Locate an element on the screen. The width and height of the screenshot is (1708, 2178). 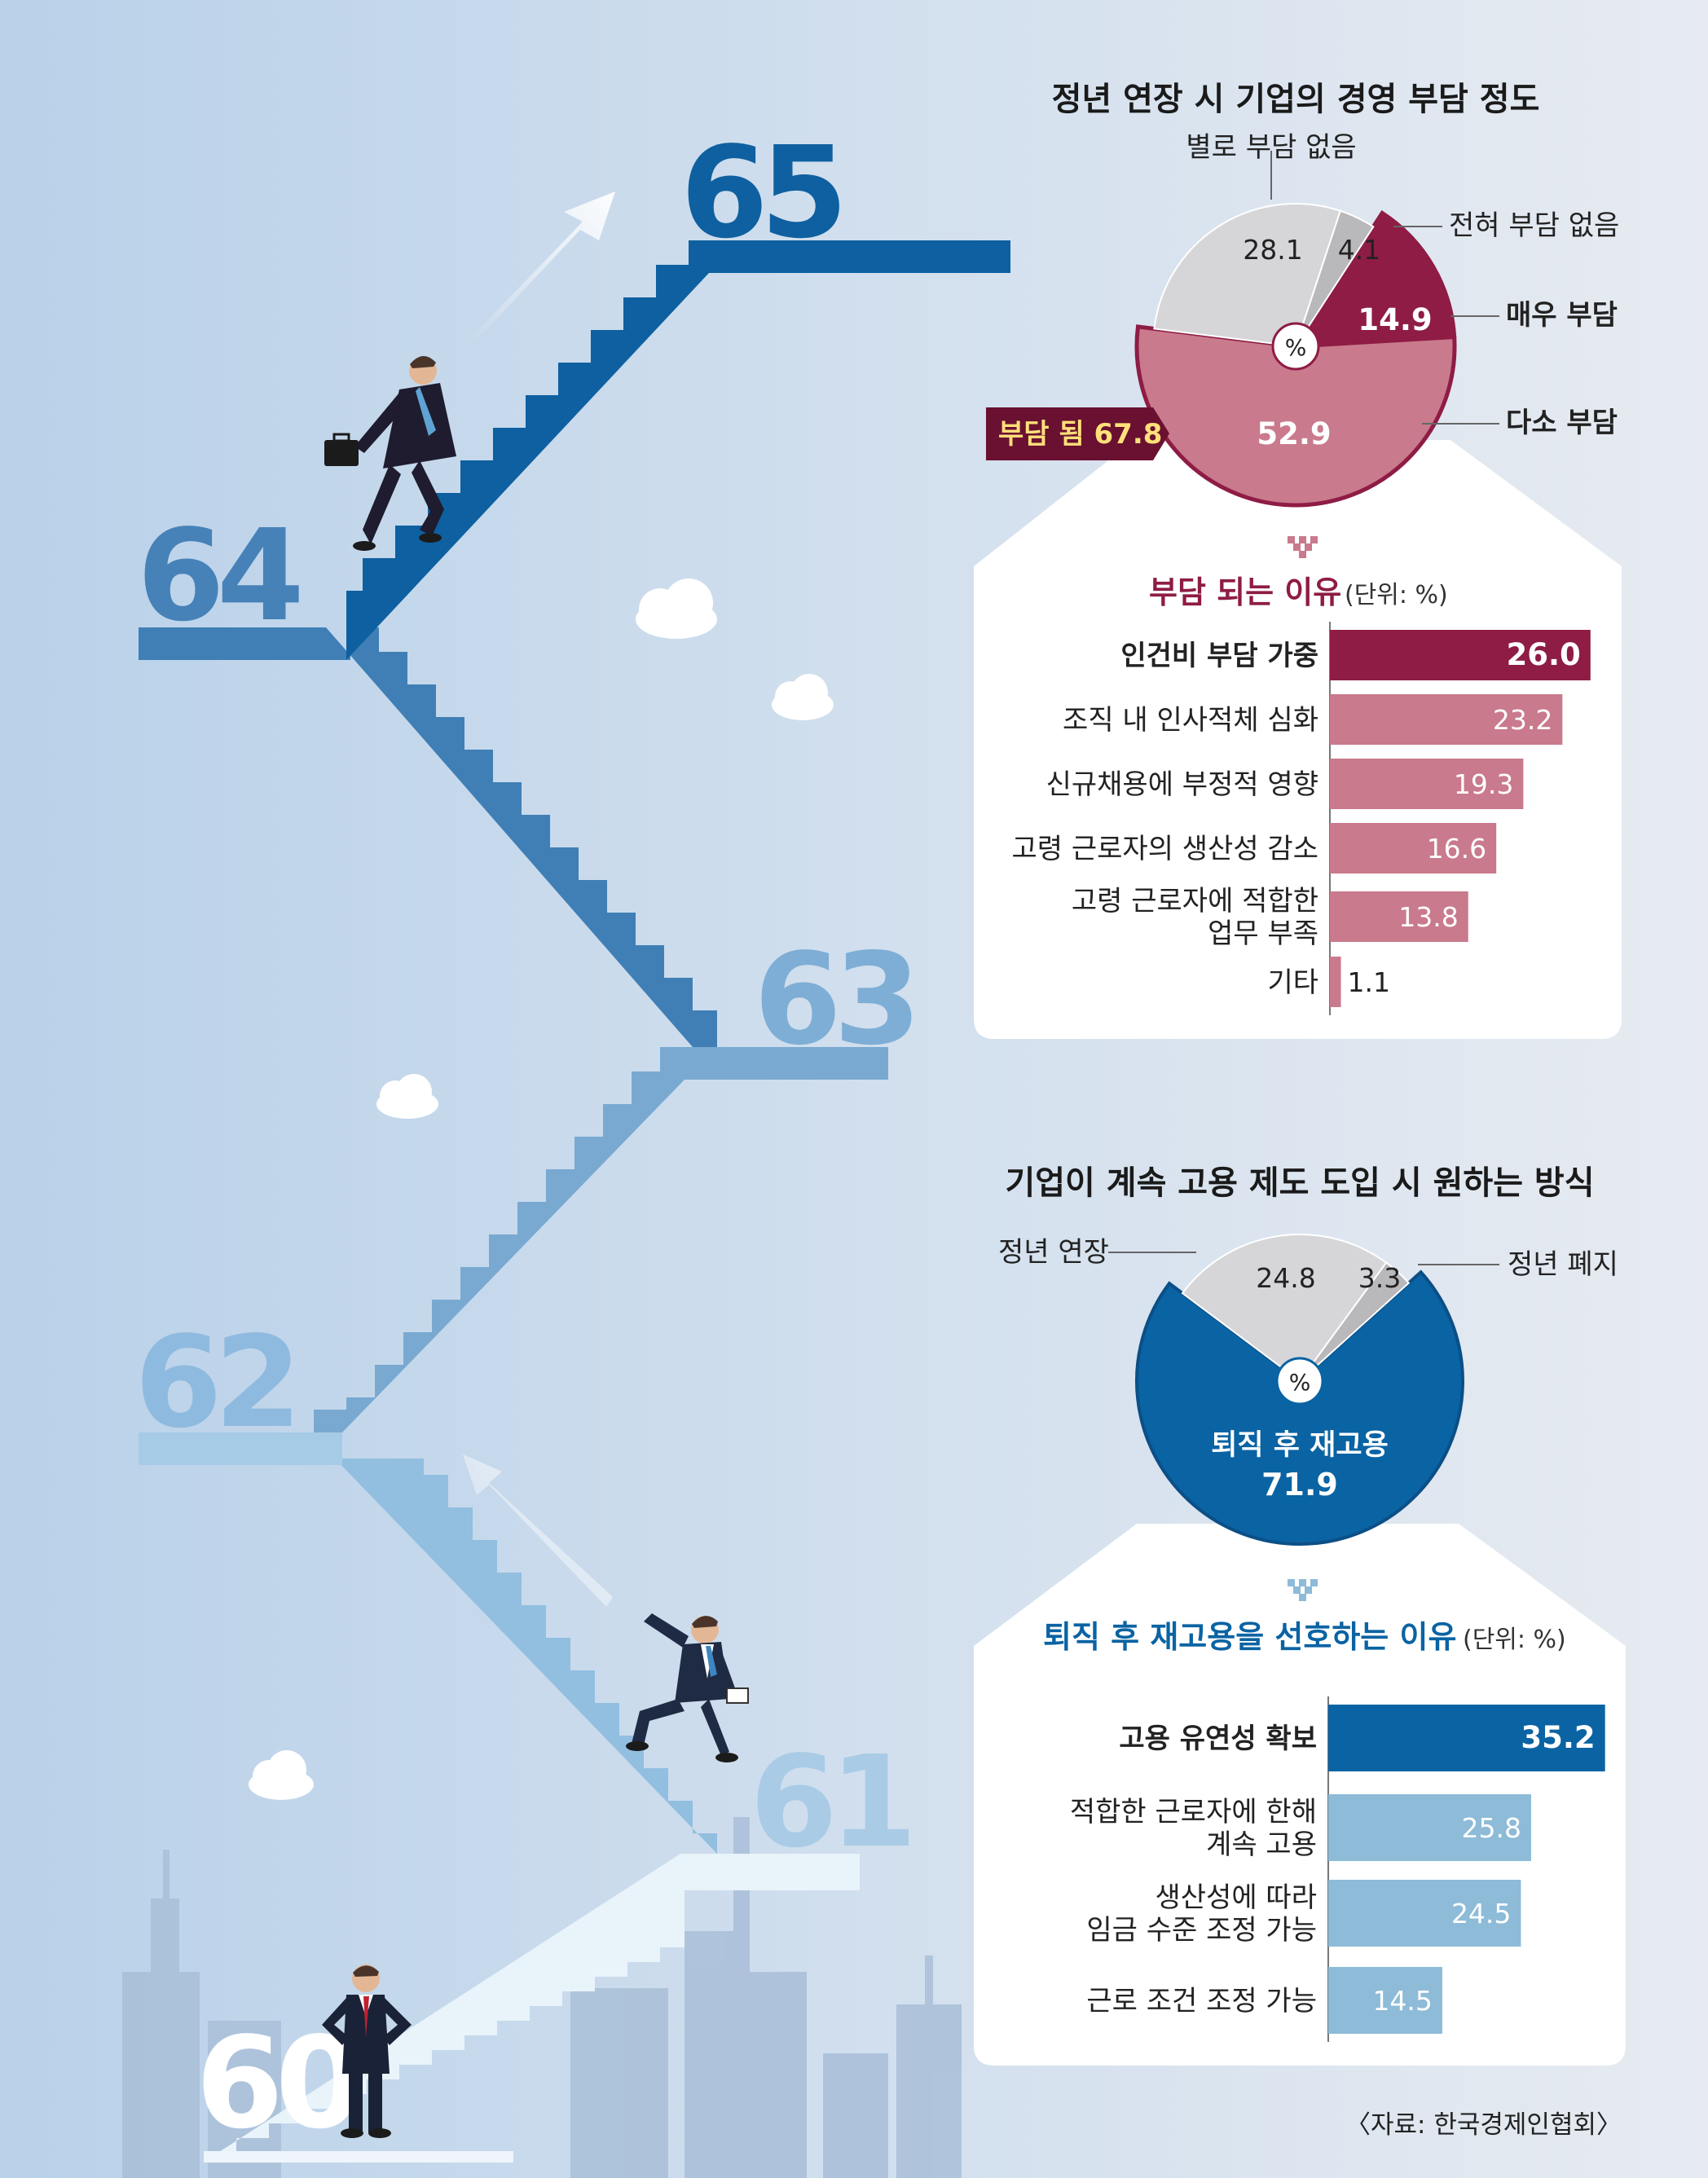
chart3-title: 기업이 계속 고용 제도 도입 시 원하는 방식 is located at coordinates (1300, 1183).